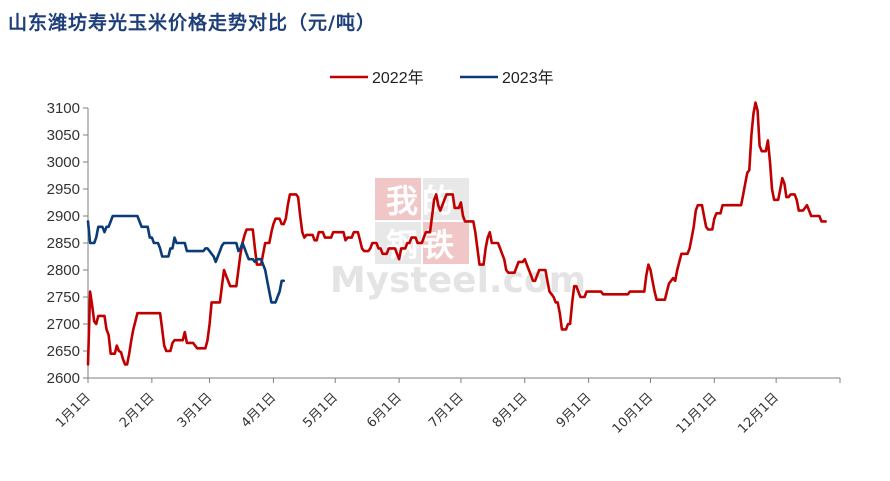 This screenshot has width=890, height=481. What do you see at coordinates (63, 162) in the screenshot?
I see `y-tick-label: 3000` at bounding box center [63, 162].